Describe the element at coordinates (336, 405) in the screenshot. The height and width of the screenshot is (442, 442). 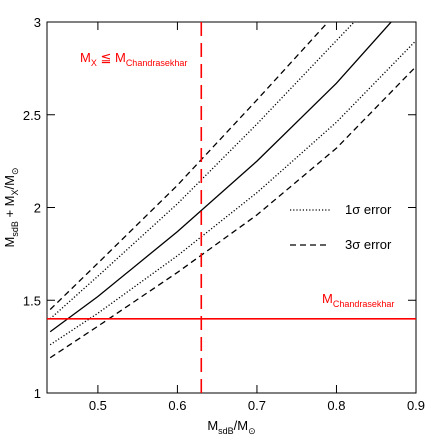
I see `x-tick-label: 0.8` at that location.